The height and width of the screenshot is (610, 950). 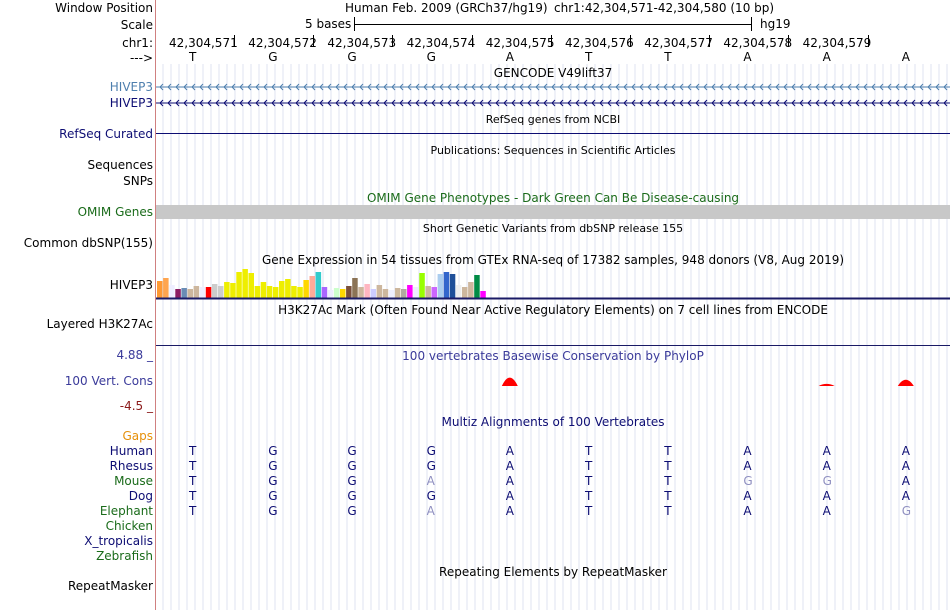 I want to click on gencode-gene-label-2: HIVEP3, so click(x=131, y=103).